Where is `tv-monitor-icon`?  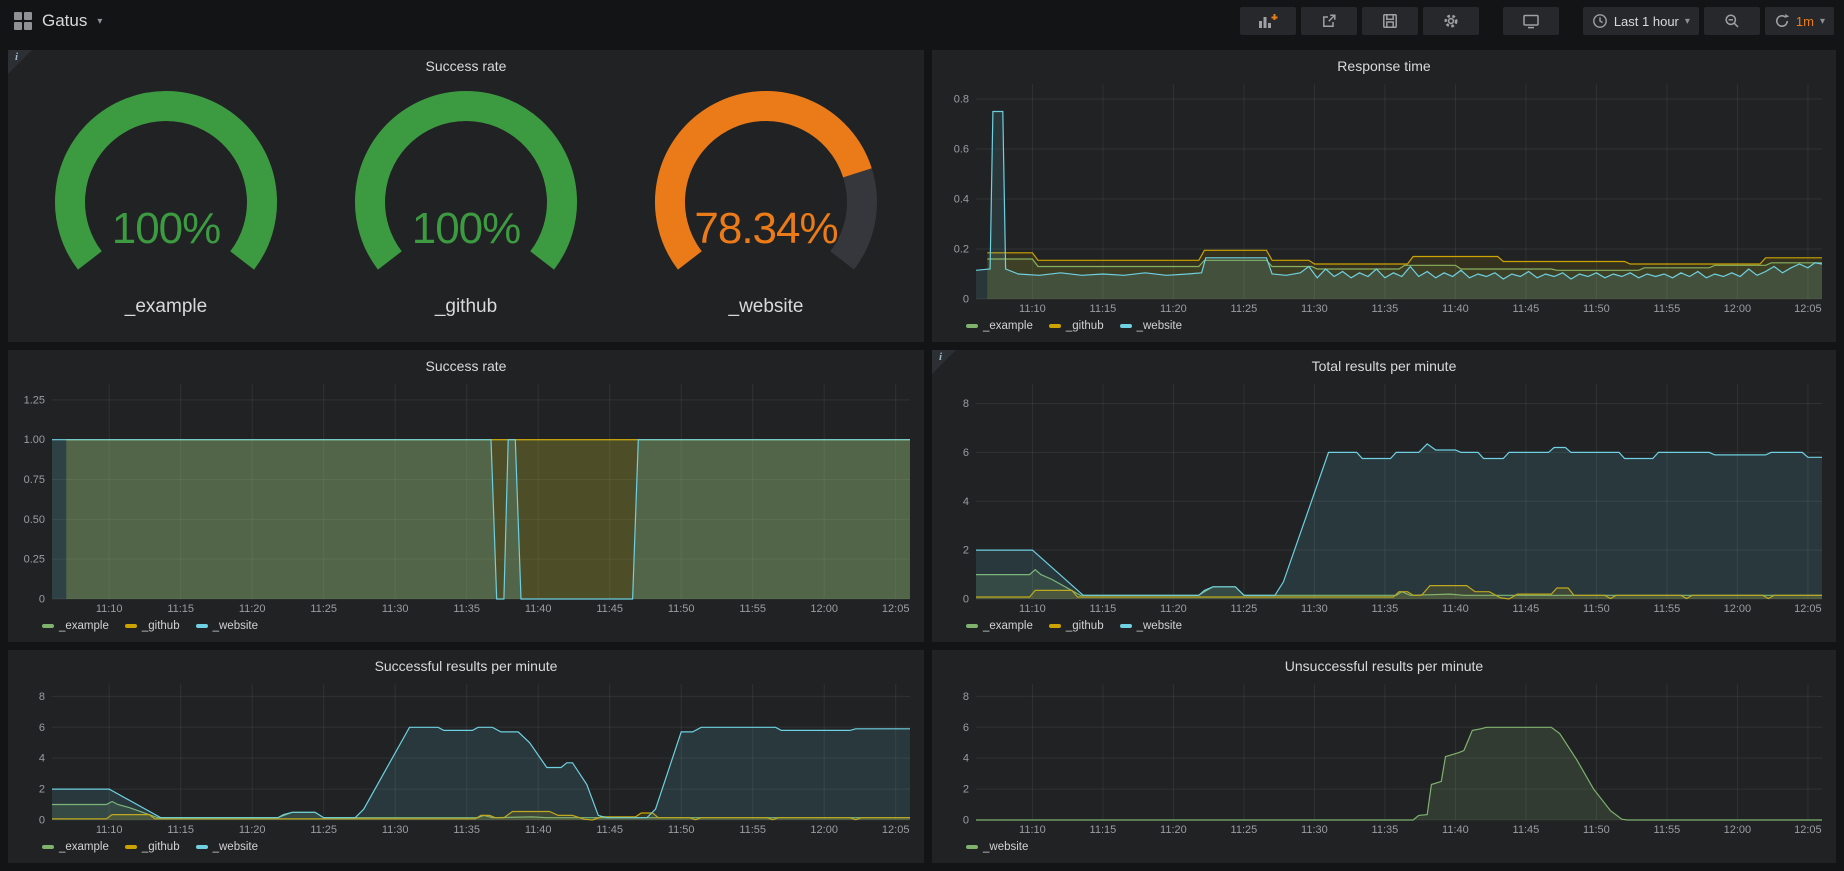 tv-monitor-icon is located at coordinates (1531, 21).